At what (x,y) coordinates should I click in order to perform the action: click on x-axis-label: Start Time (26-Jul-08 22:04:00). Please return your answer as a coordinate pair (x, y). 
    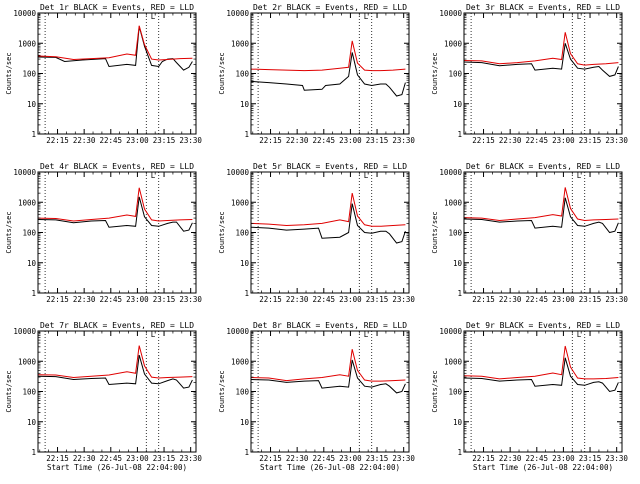
    Looking at the image, I should click on (543, 467).